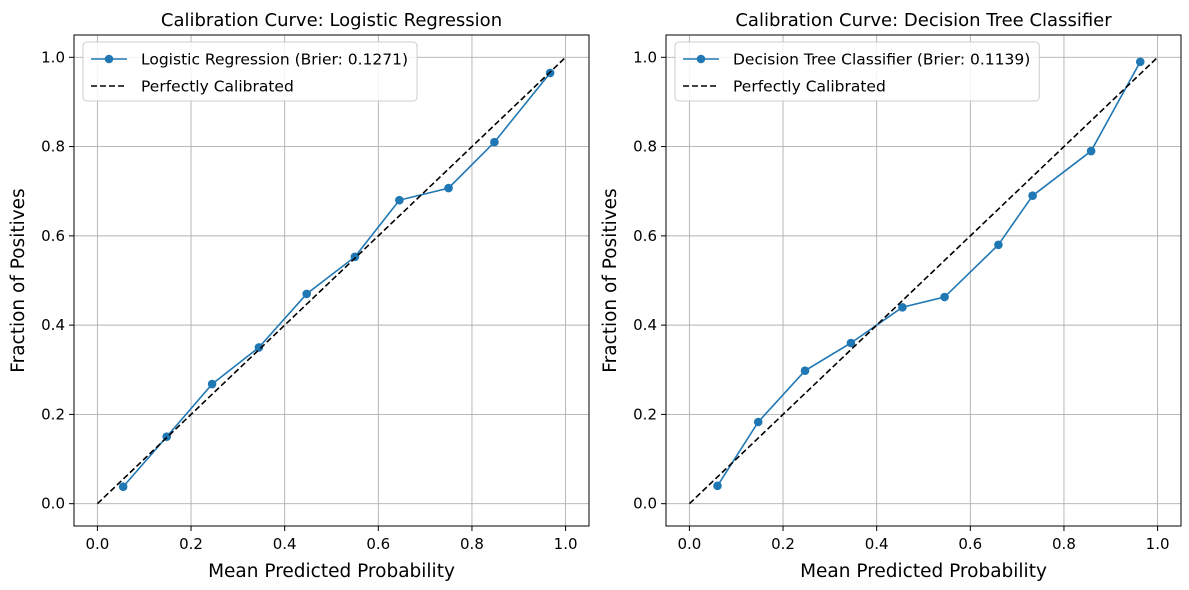 Image resolution: width=1189 pixels, height=590 pixels. I want to click on legend-item: Logistic Regression (Brier: 0.1271), so click(249, 60).